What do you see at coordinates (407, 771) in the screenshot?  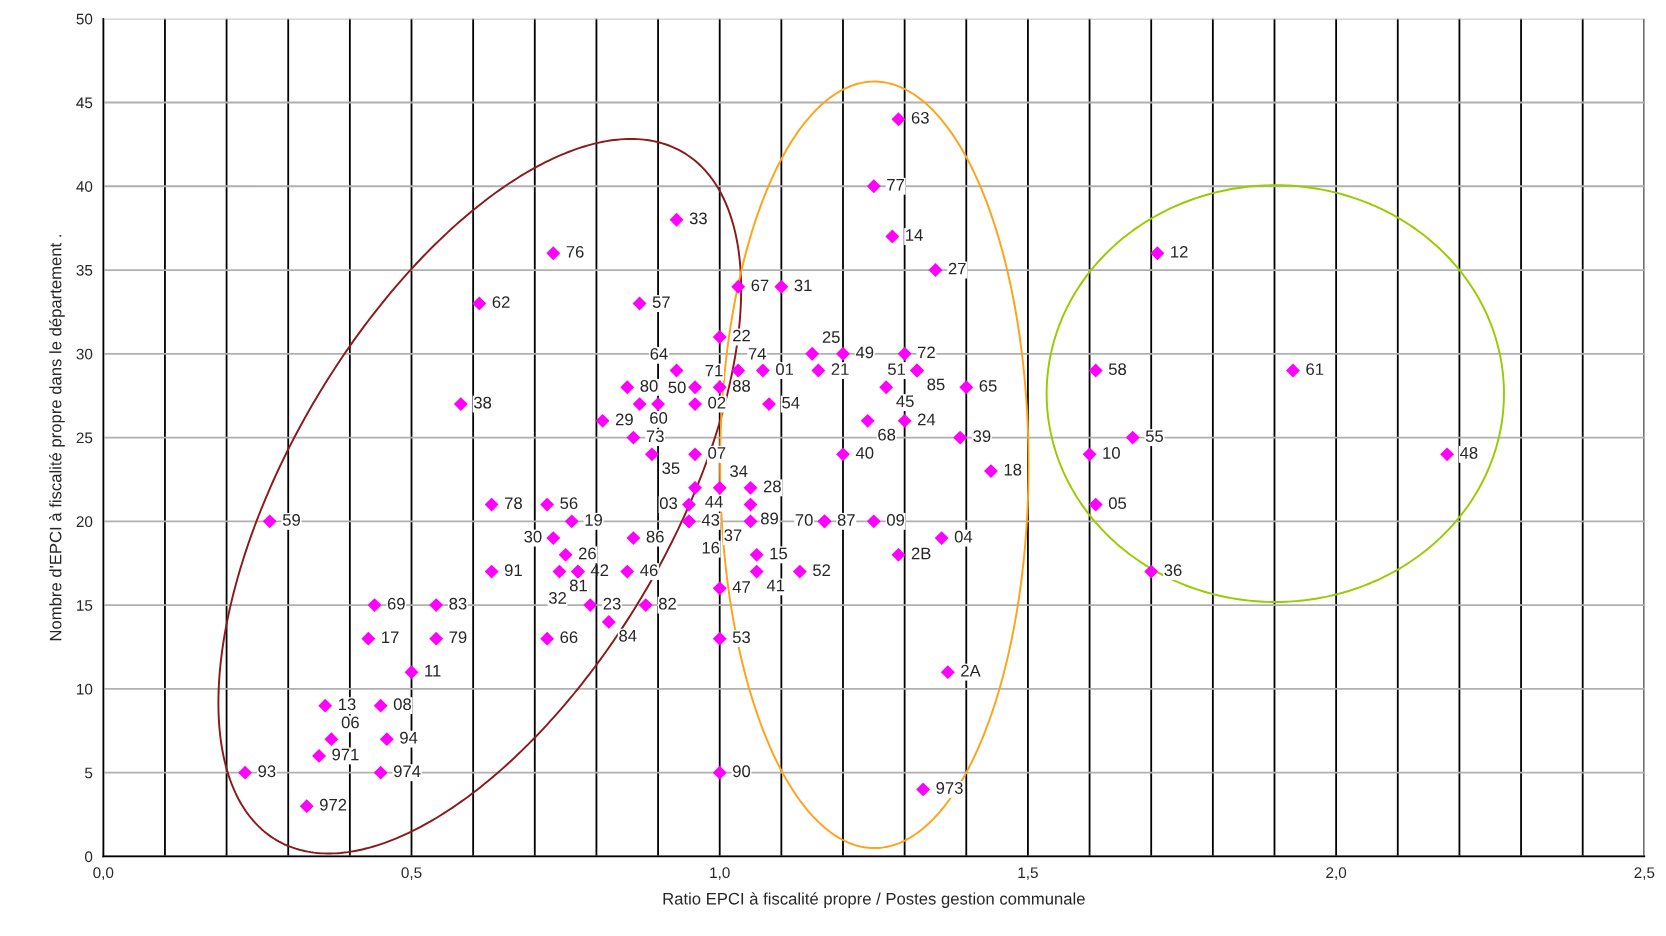 I see `annotation: 974` at bounding box center [407, 771].